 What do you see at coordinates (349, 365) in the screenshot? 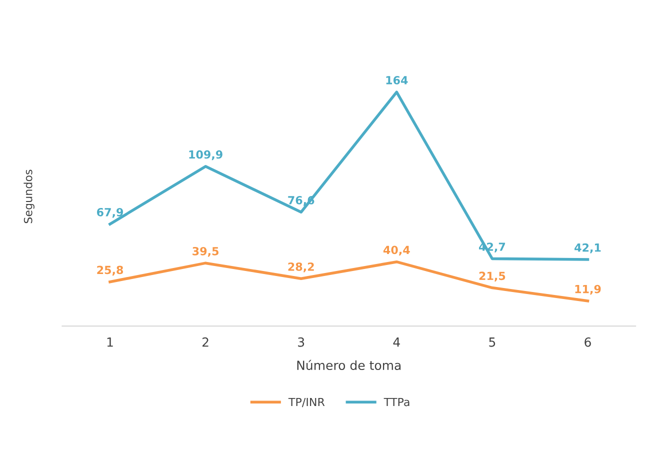
I see `x-axis-title: Número de toma` at bounding box center [349, 365].